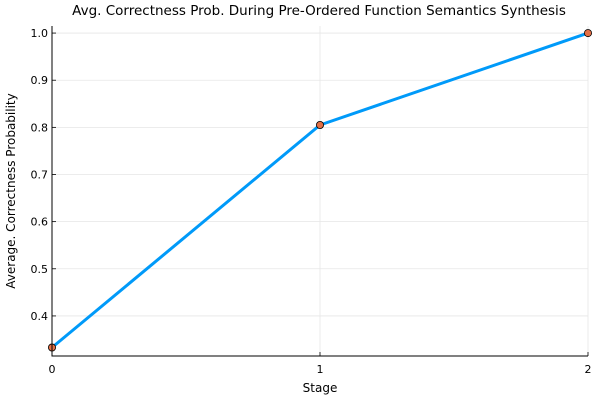 The image size is (600, 400). Describe the element at coordinates (40, 80) in the screenshot. I see `y-tick-label: 0.9` at that location.